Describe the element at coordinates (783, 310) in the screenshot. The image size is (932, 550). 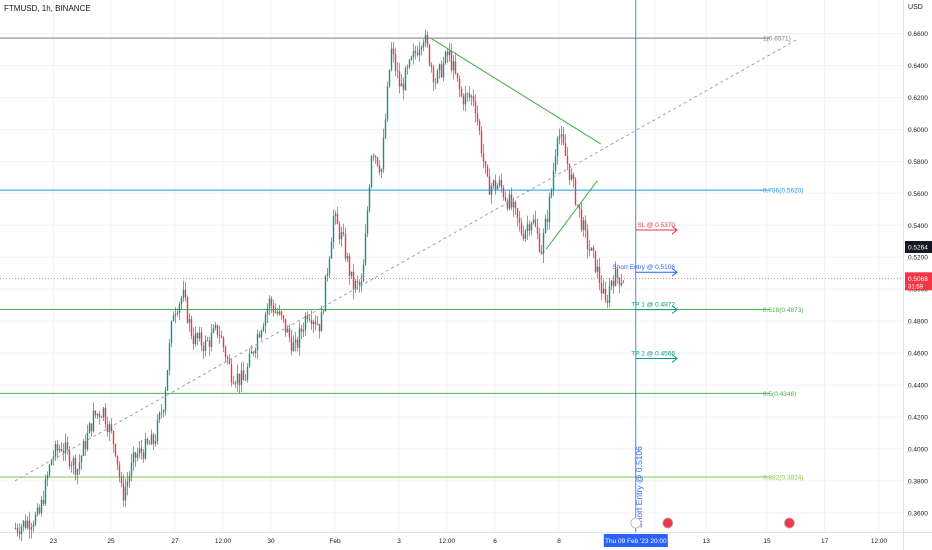
I see `fib-618-label: 0.618(0.4873)` at that location.